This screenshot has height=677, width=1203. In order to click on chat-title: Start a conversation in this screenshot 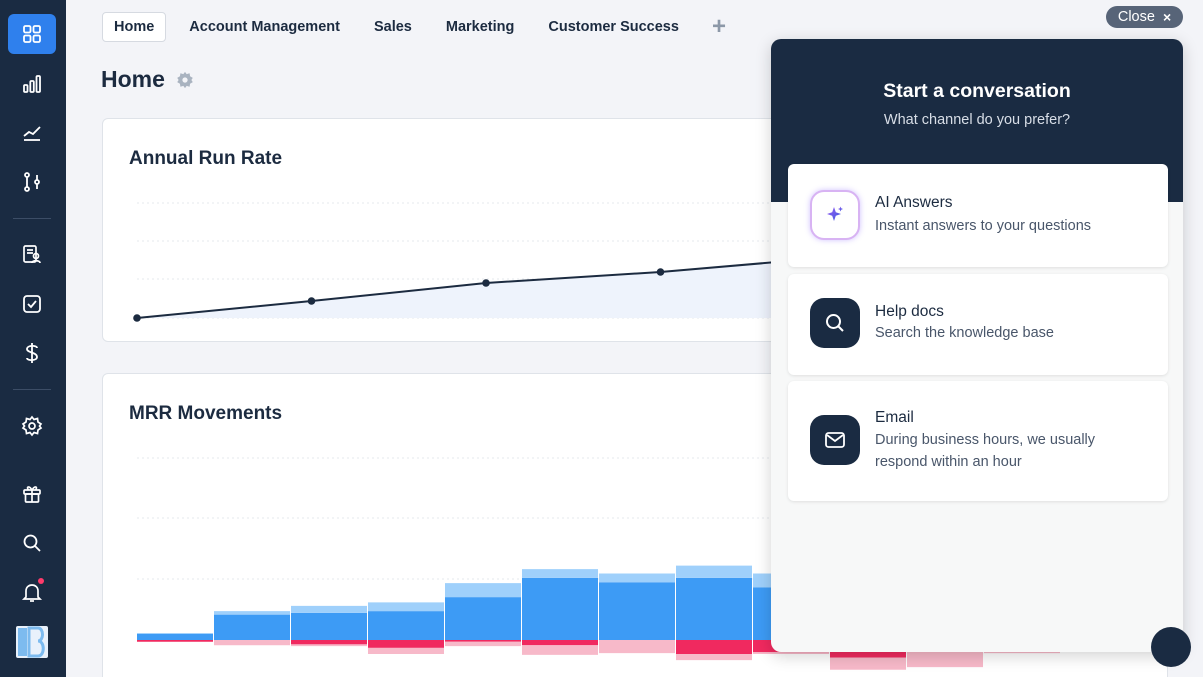, I will do `click(977, 91)`.